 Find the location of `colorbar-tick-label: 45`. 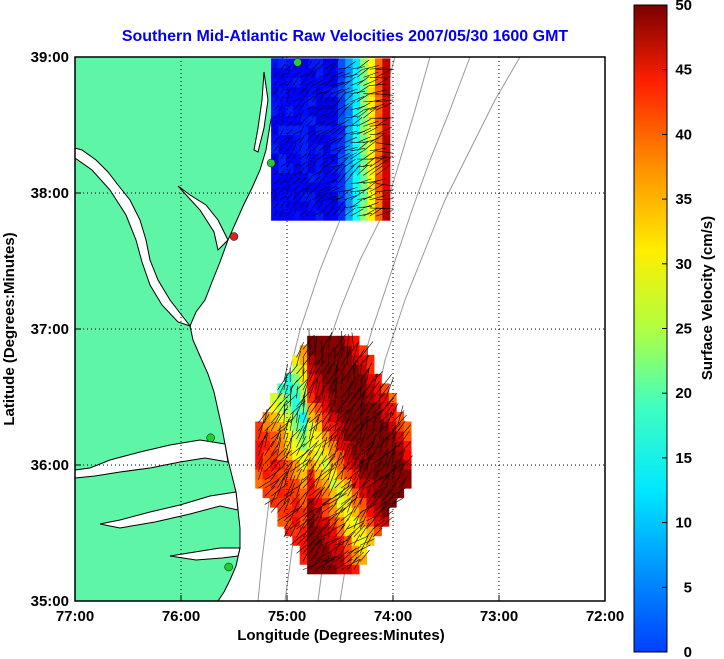

colorbar-tick-label: 45 is located at coordinates (683, 70).